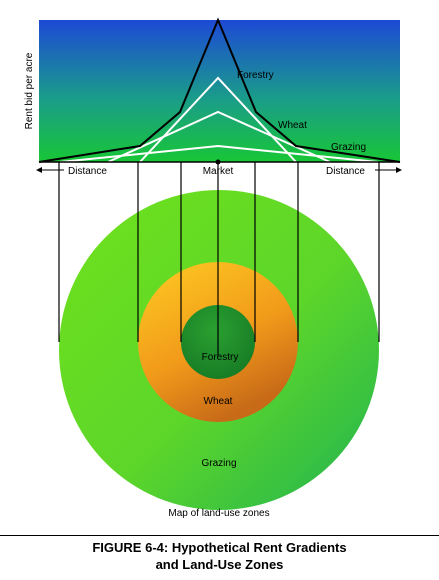 This screenshot has height=580, width=439. What do you see at coordinates (292, 125) in the screenshot?
I see `wheat-curve-label: Wheat` at bounding box center [292, 125].